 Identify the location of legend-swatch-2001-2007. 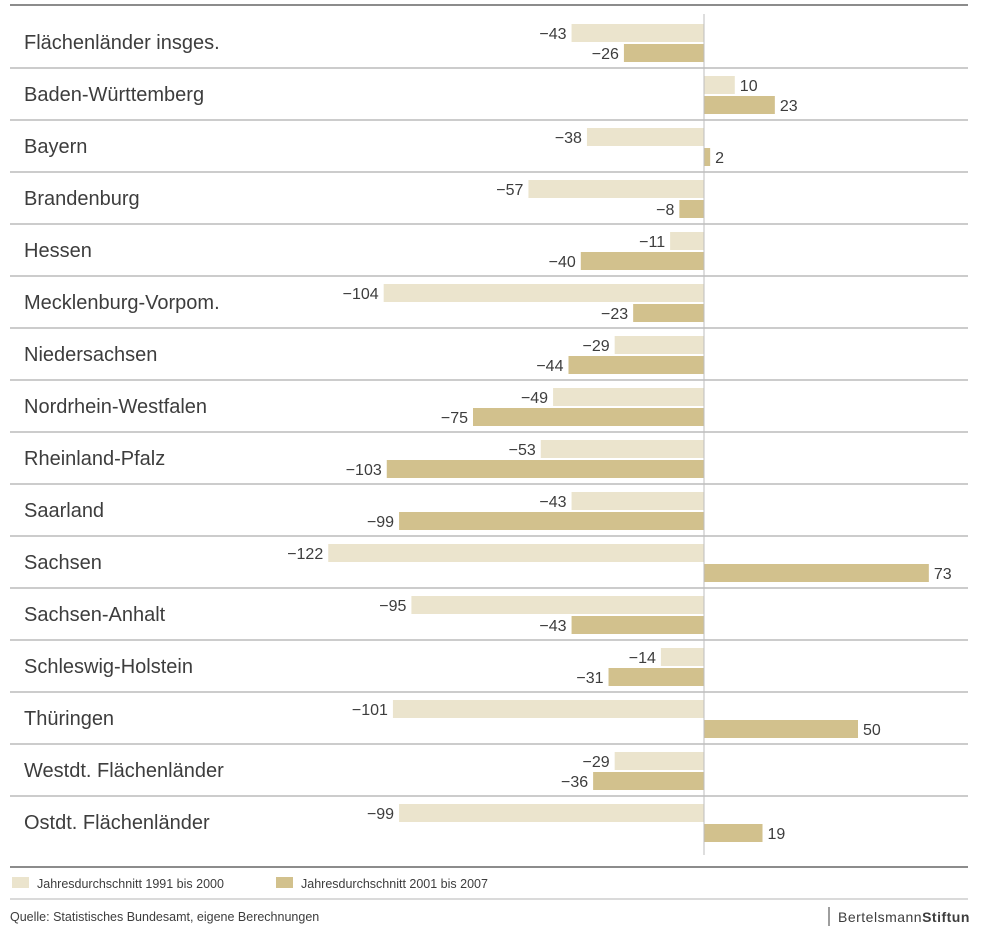
(284, 882).